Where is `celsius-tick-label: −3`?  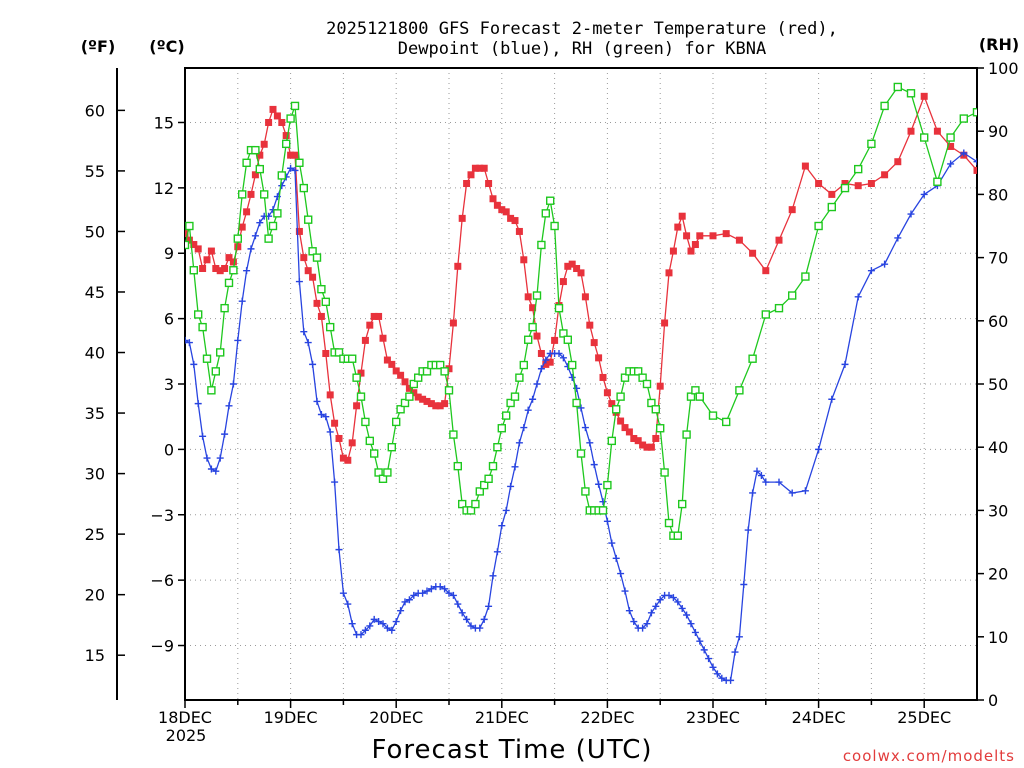 celsius-tick-label: −3 is located at coordinates (162, 515).